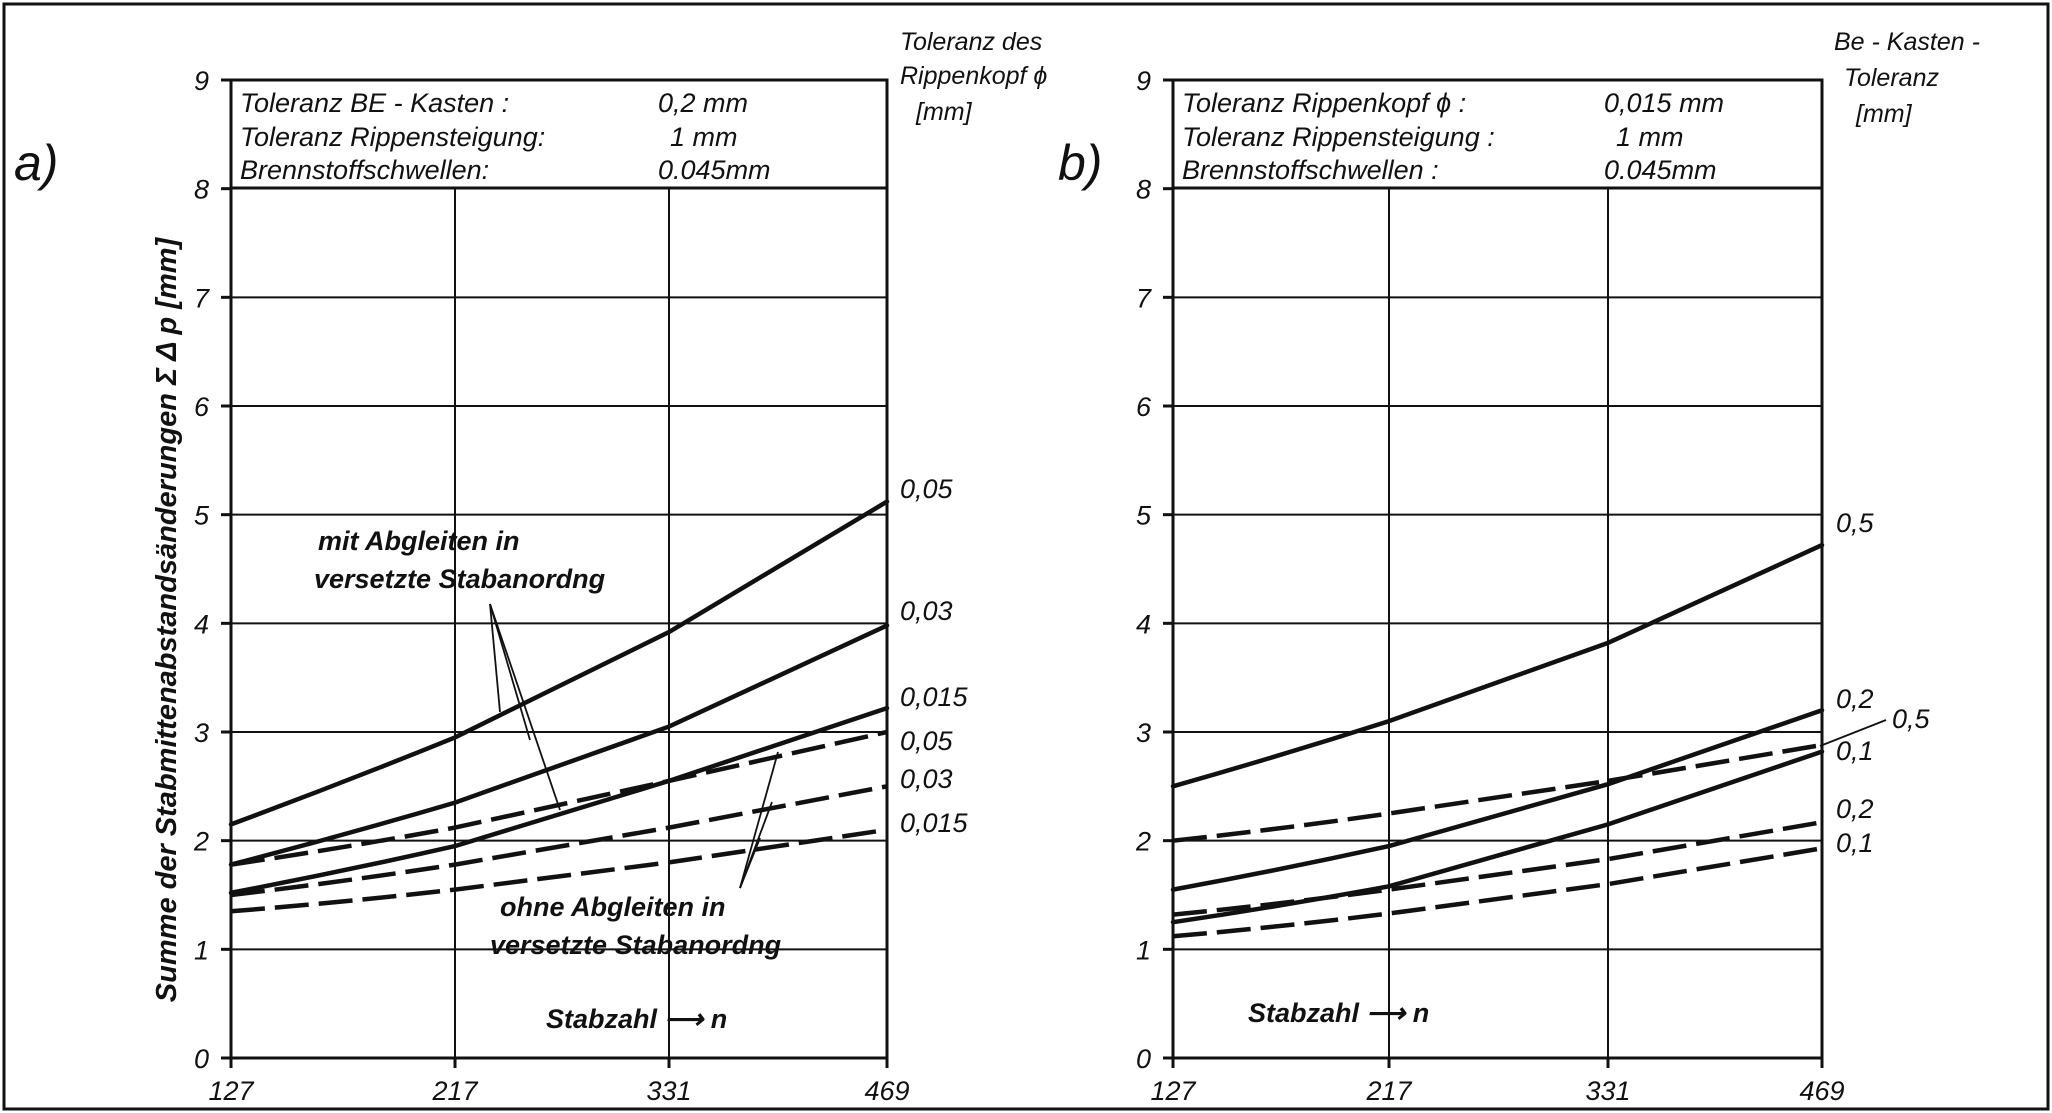 Image resolution: width=2052 pixels, height=1113 pixels. I want to click on panel-b-side-title-3: [mm], so click(1884, 114).